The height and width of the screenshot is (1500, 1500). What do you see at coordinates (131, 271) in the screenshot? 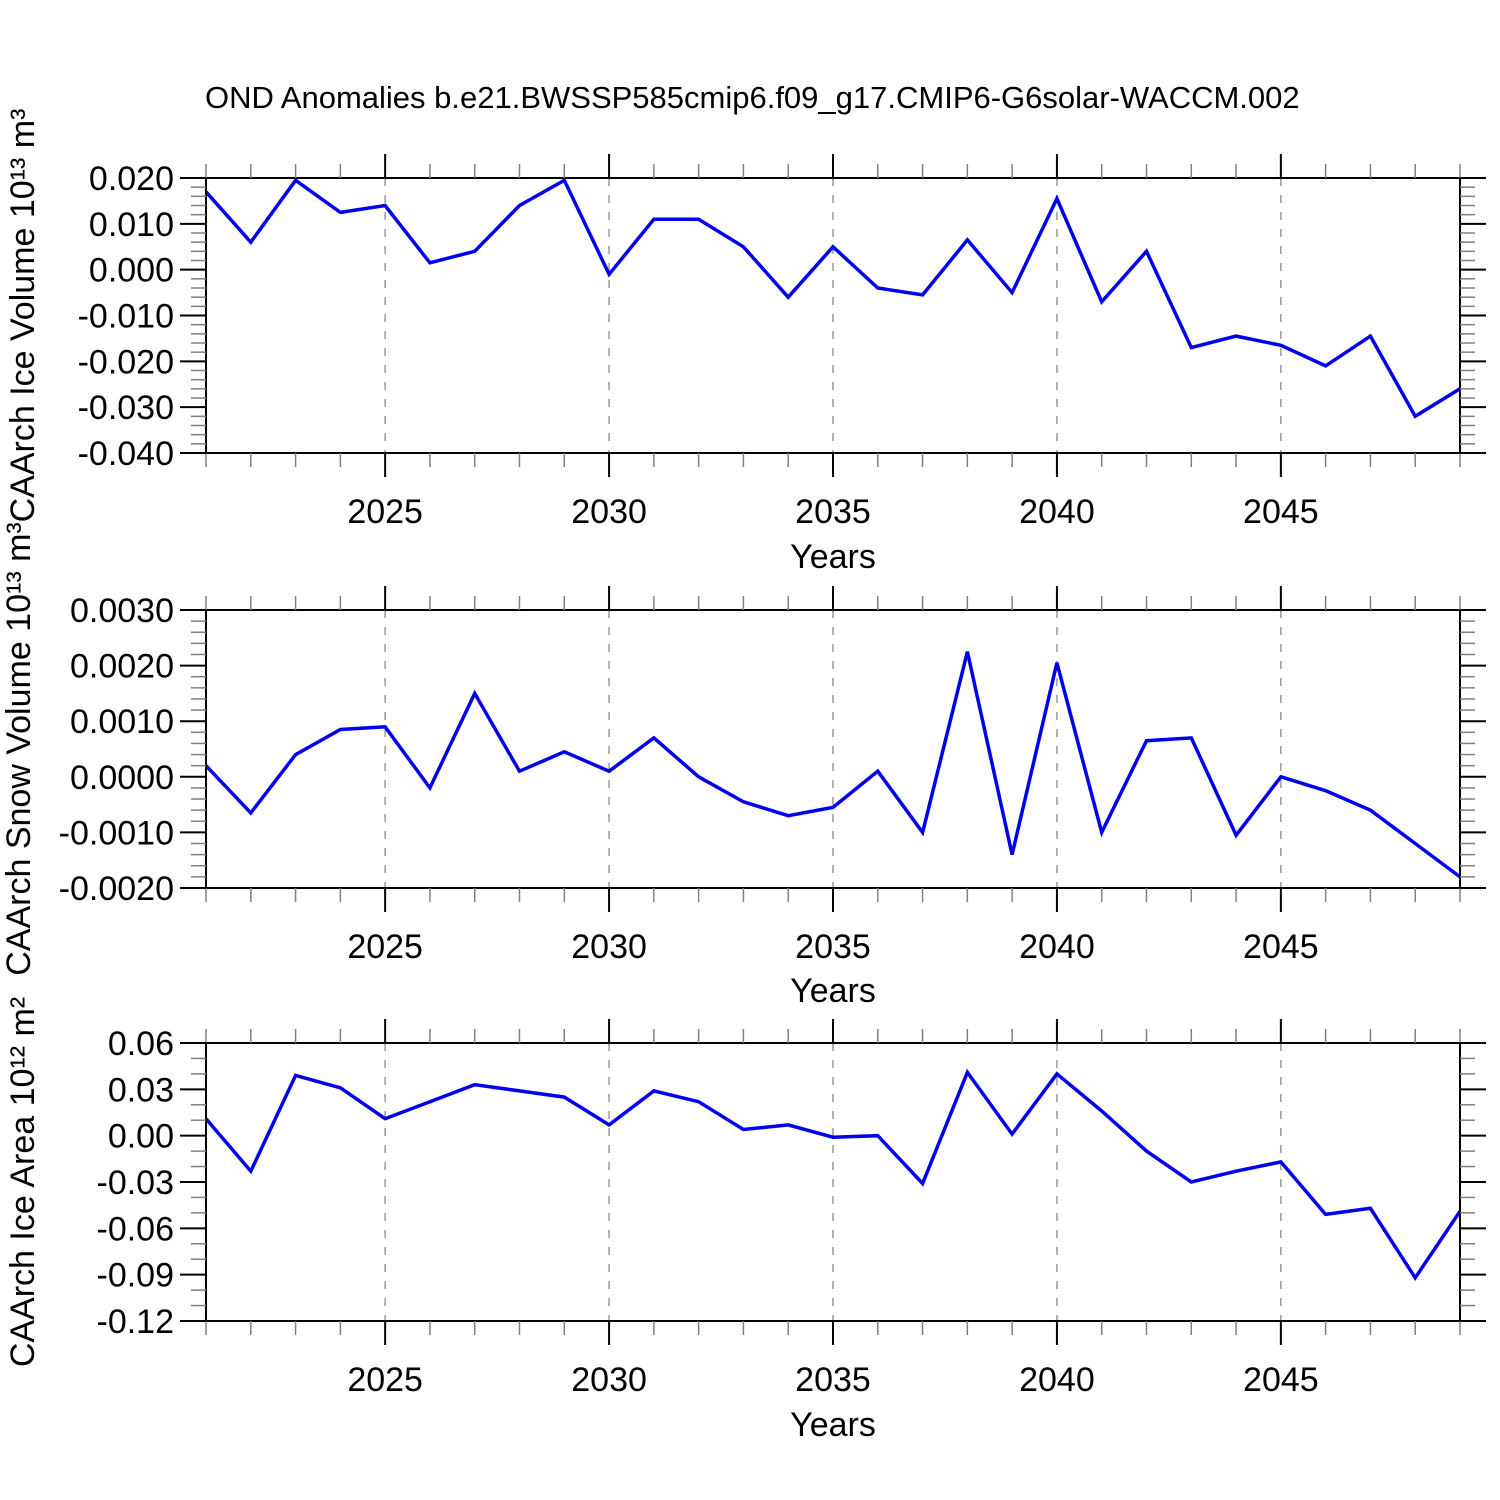
I see `y-tick-label: 0.000` at bounding box center [131, 271].